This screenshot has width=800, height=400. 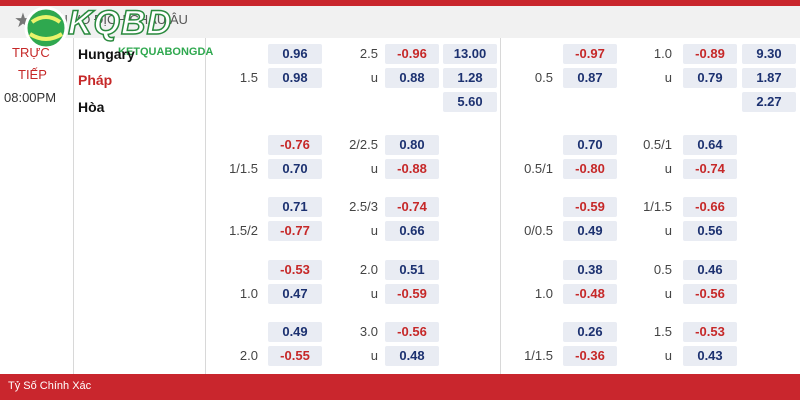 What do you see at coordinates (710, 54) in the screenshot?
I see `odds-value: -0.89` at bounding box center [710, 54].